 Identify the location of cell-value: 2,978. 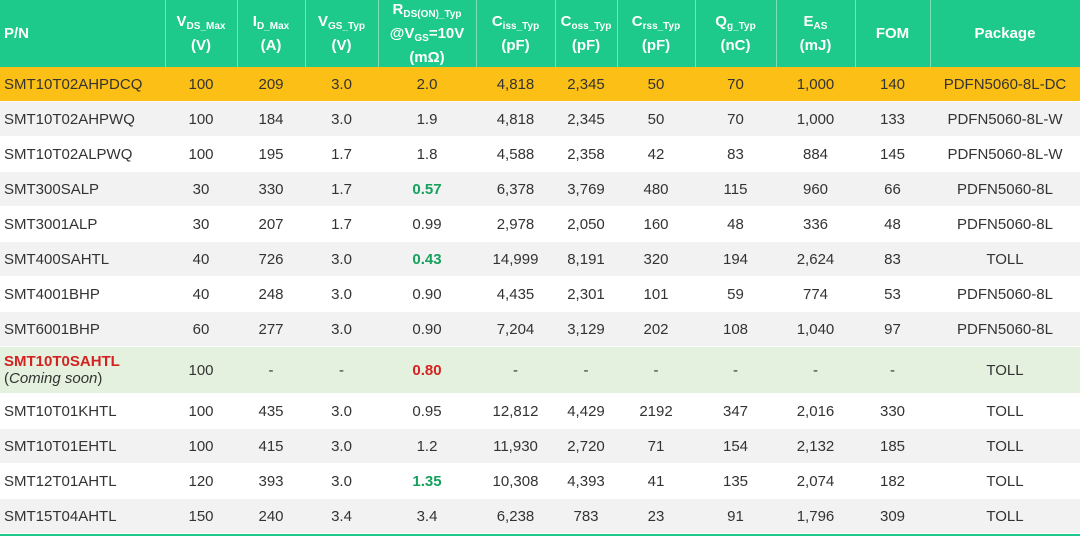
(515, 224).